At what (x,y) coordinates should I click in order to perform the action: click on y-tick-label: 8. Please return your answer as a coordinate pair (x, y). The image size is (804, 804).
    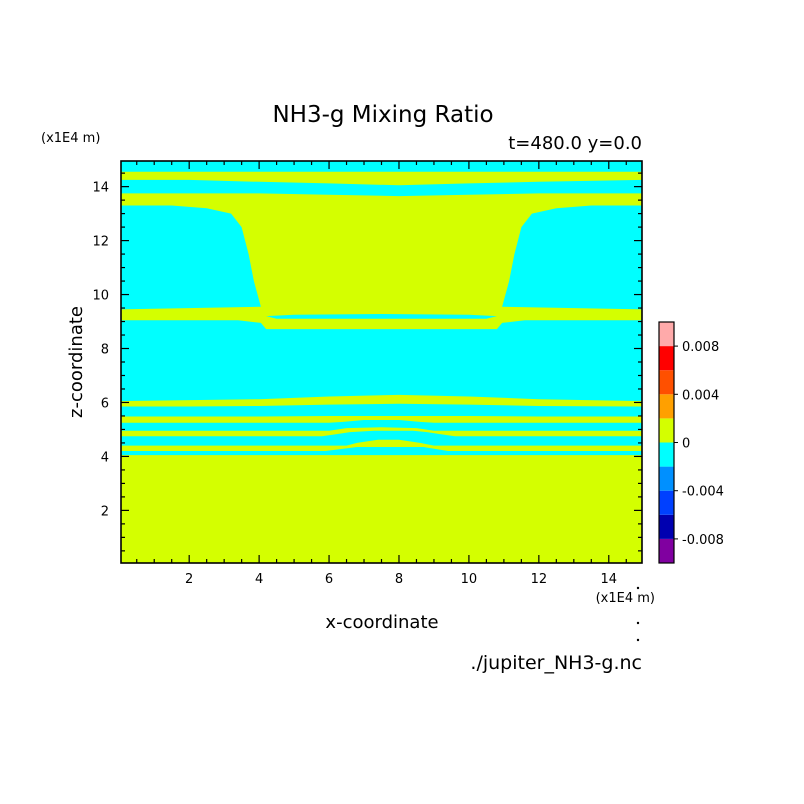
    Looking at the image, I should click on (105, 350).